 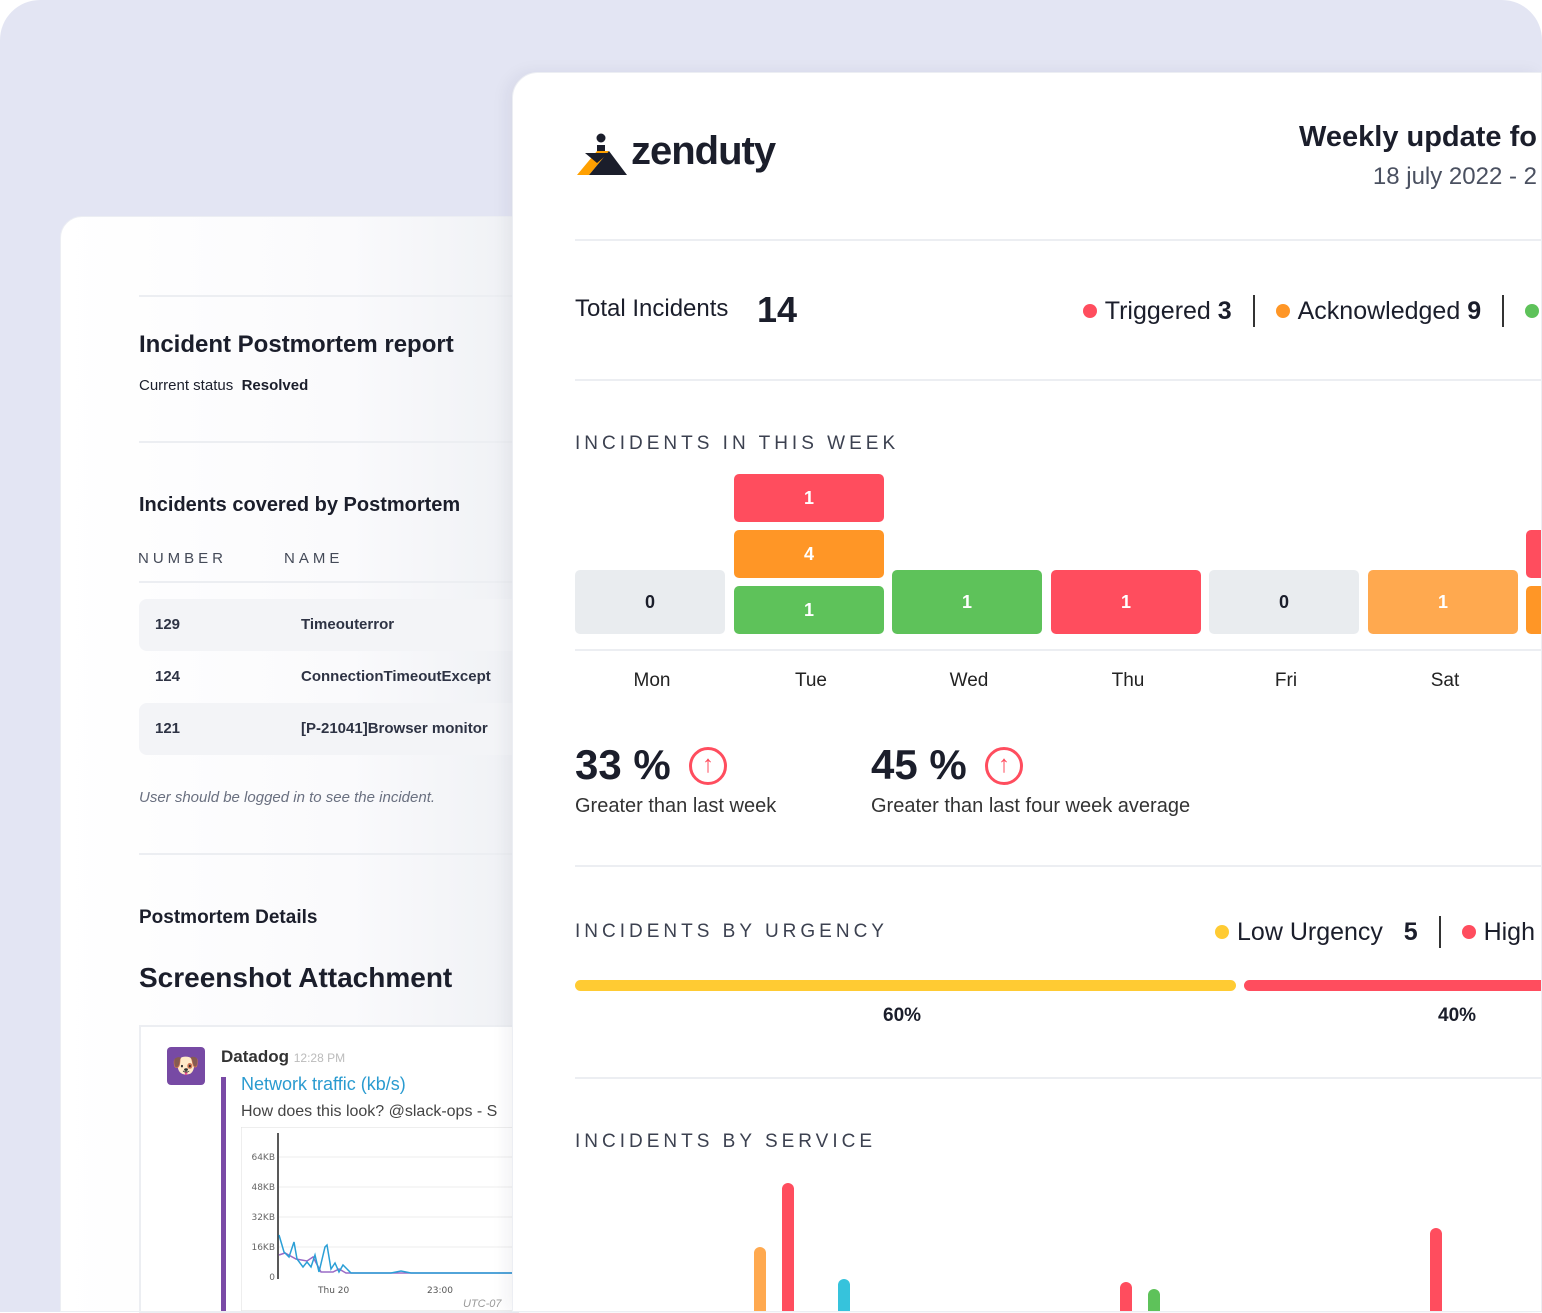 What do you see at coordinates (777, 309) in the screenshot?
I see `total-incidents-value: 14` at bounding box center [777, 309].